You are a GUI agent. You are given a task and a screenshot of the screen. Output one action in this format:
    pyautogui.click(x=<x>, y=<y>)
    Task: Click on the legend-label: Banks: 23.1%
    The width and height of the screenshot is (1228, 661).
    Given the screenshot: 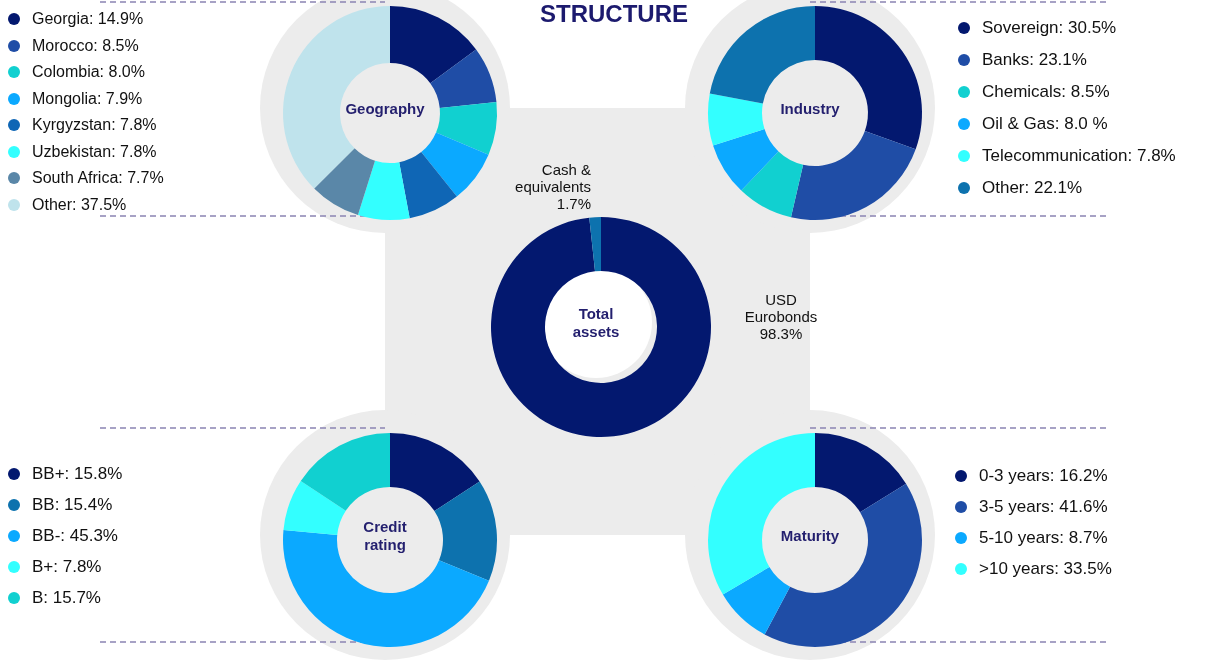 What is the action you would take?
    pyautogui.click(x=1034, y=60)
    